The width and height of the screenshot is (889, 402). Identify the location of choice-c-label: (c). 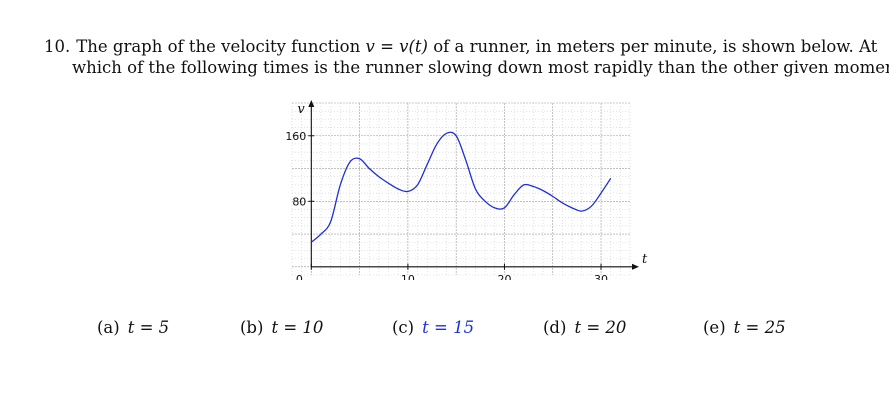
(403, 327).